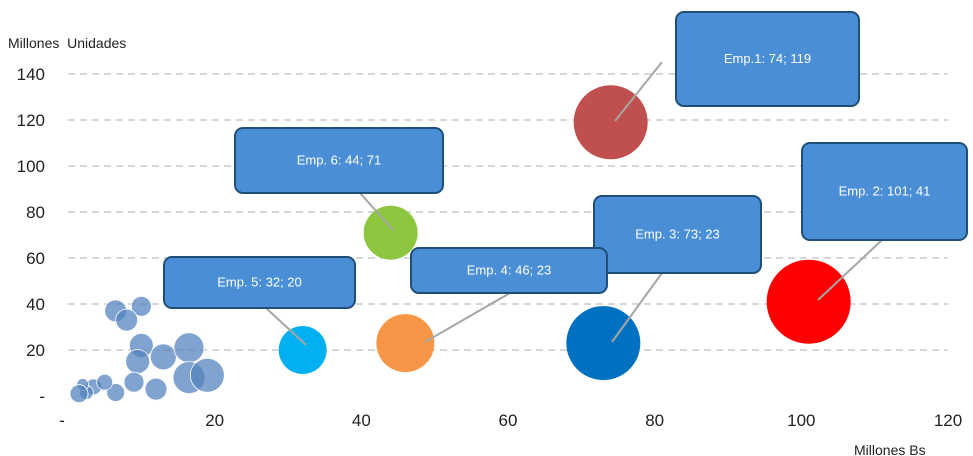 This screenshot has height=456, width=973. I want to click on bubble-data-label: Emp. 5: 32; 20, so click(259, 282).